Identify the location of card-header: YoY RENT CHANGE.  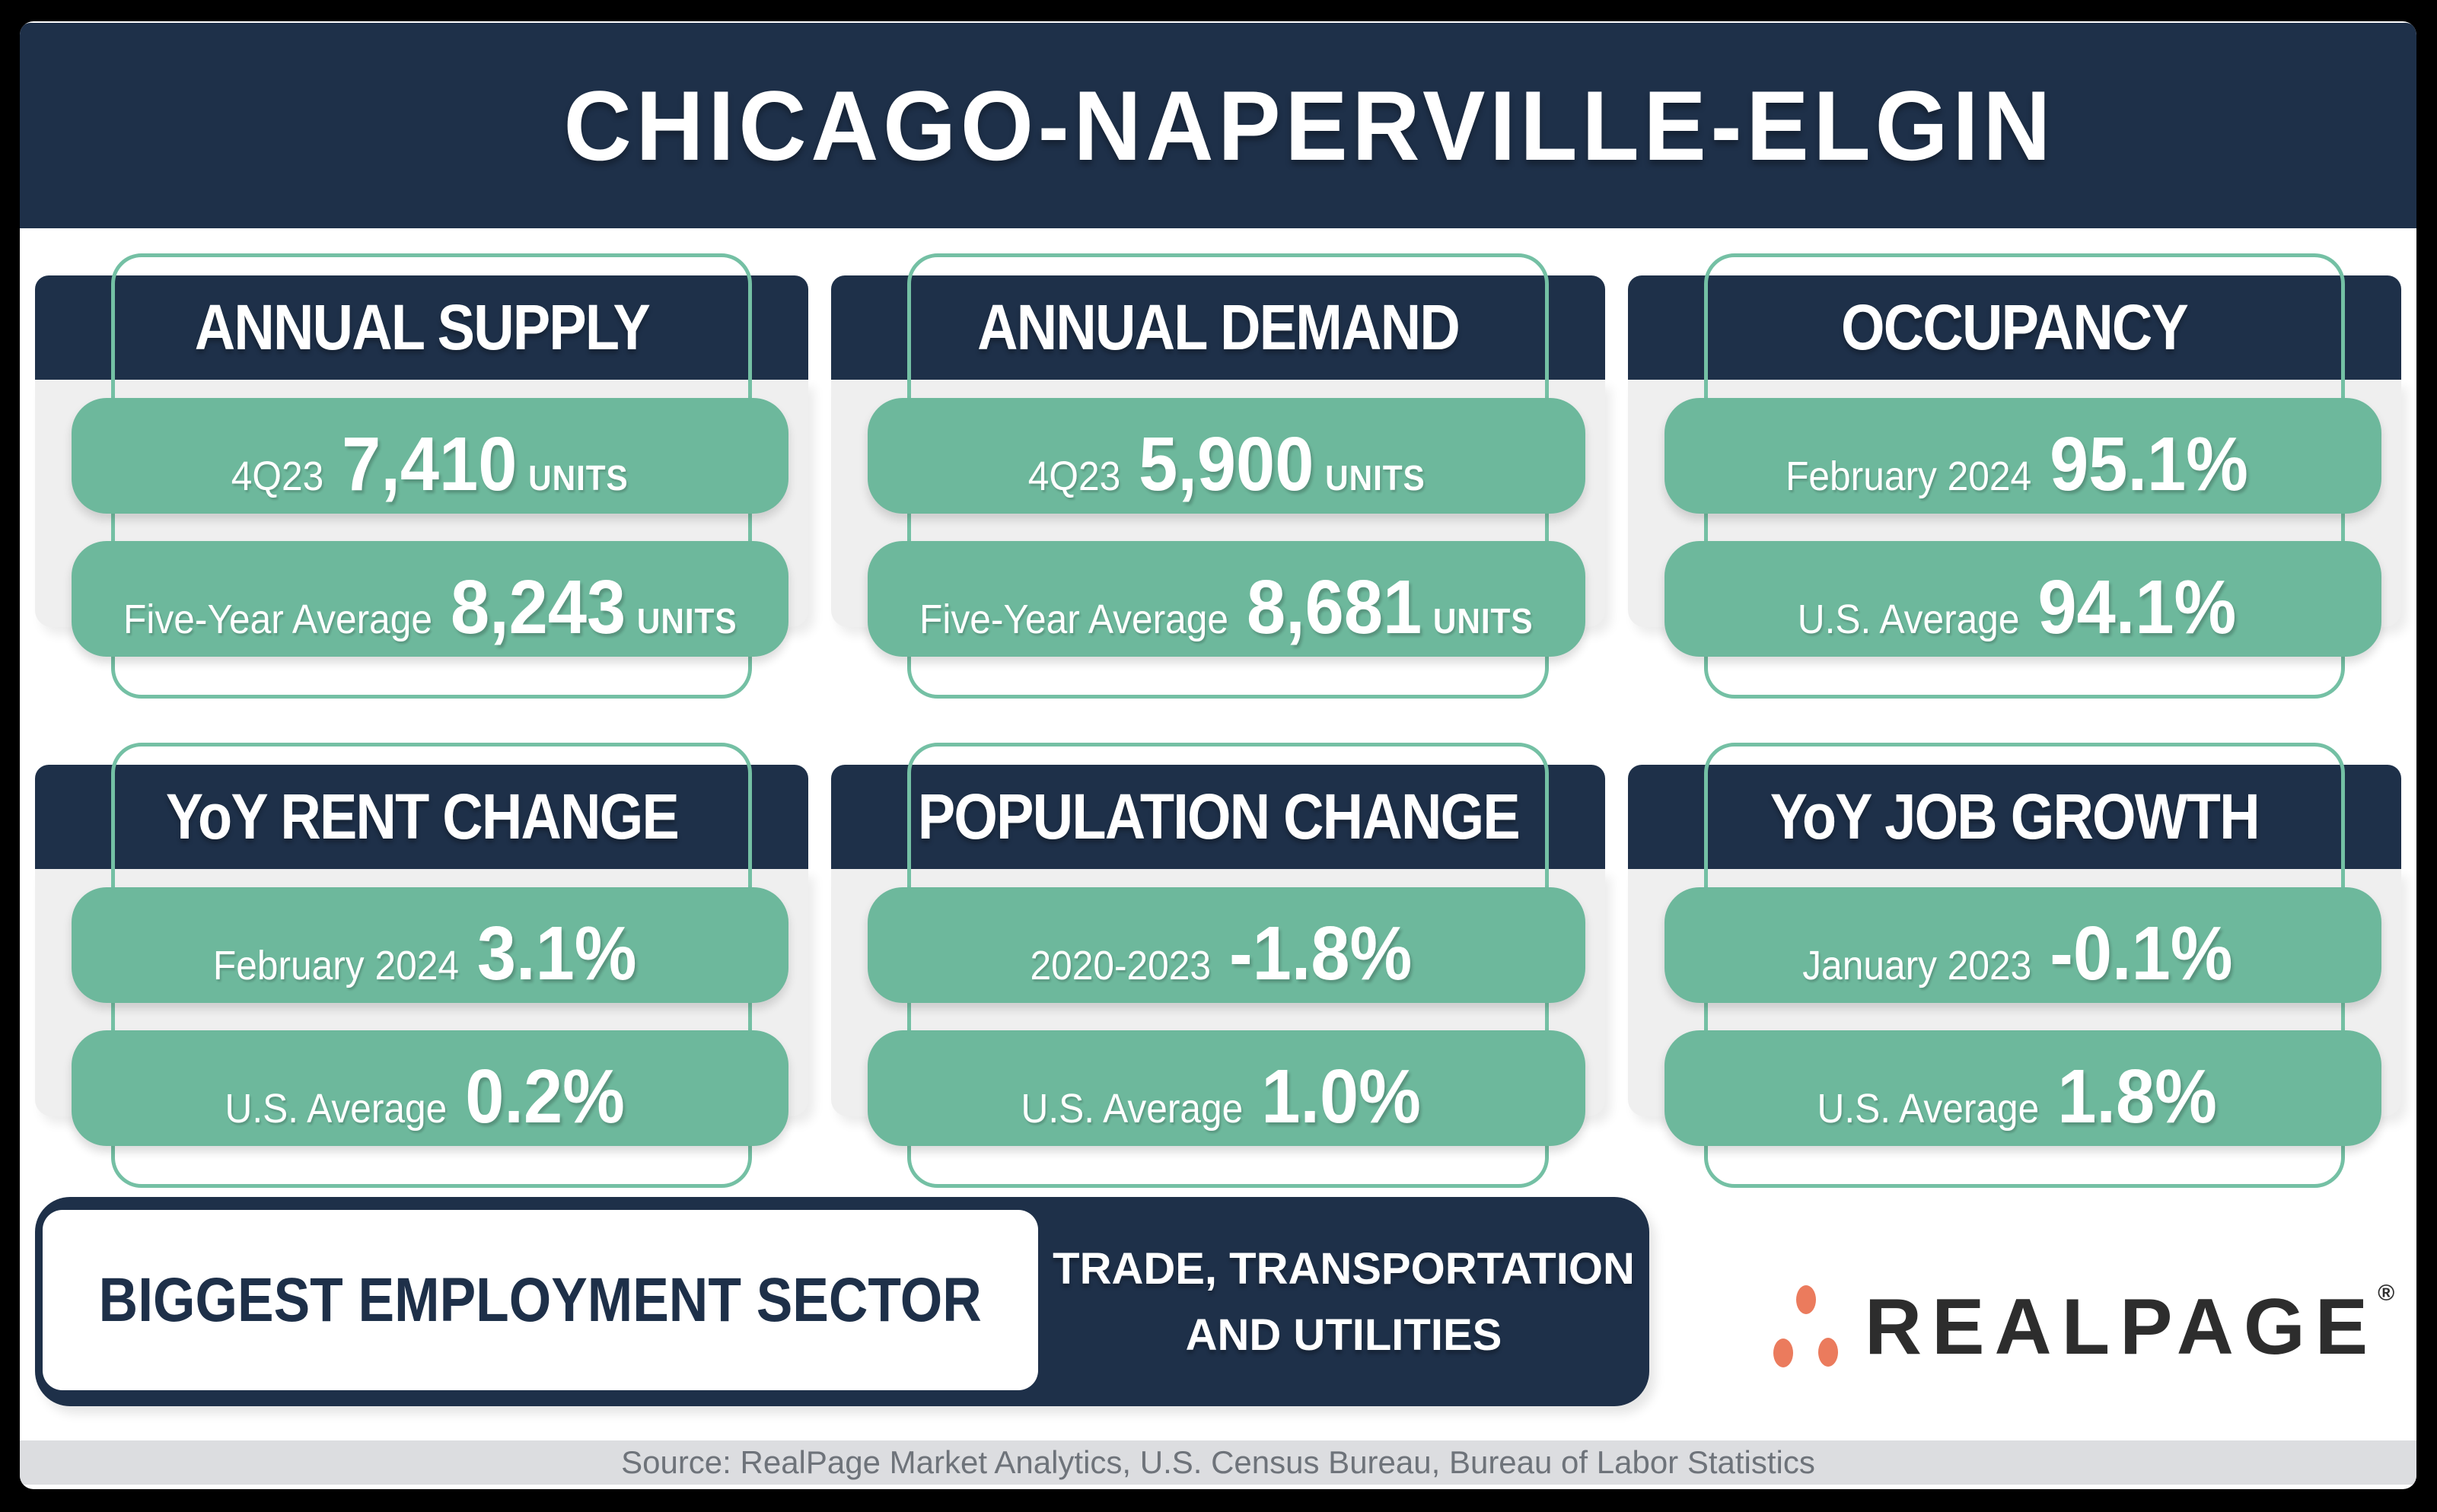
(422, 817).